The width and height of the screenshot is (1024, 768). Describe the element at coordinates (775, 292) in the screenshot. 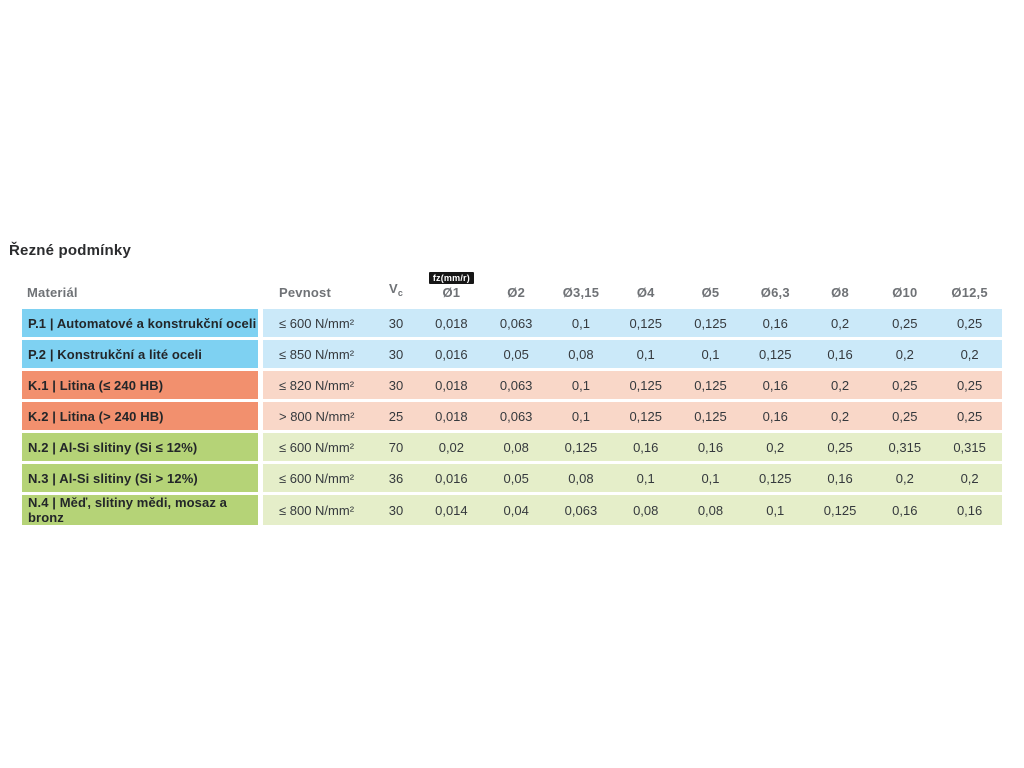

I see `col-header-diameter-6: Ø6,3` at that location.